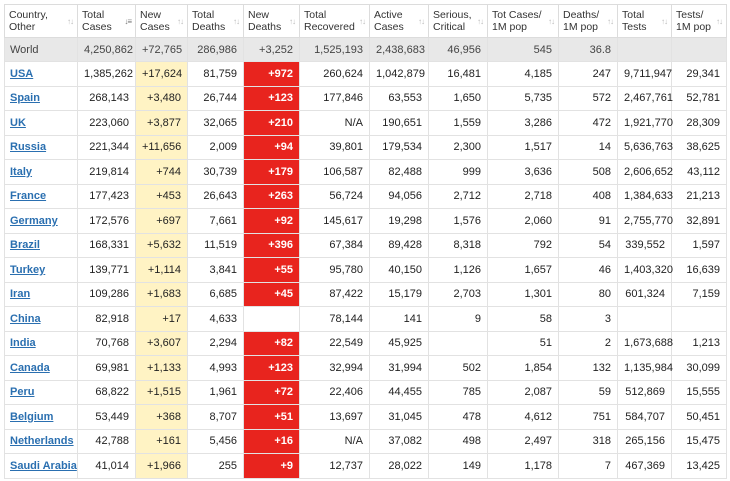 The image size is (730, 481). I want to click on column-header-tot-cases-per-1m: Tot Cases/1M pop ↑↓, so click(523, 21).